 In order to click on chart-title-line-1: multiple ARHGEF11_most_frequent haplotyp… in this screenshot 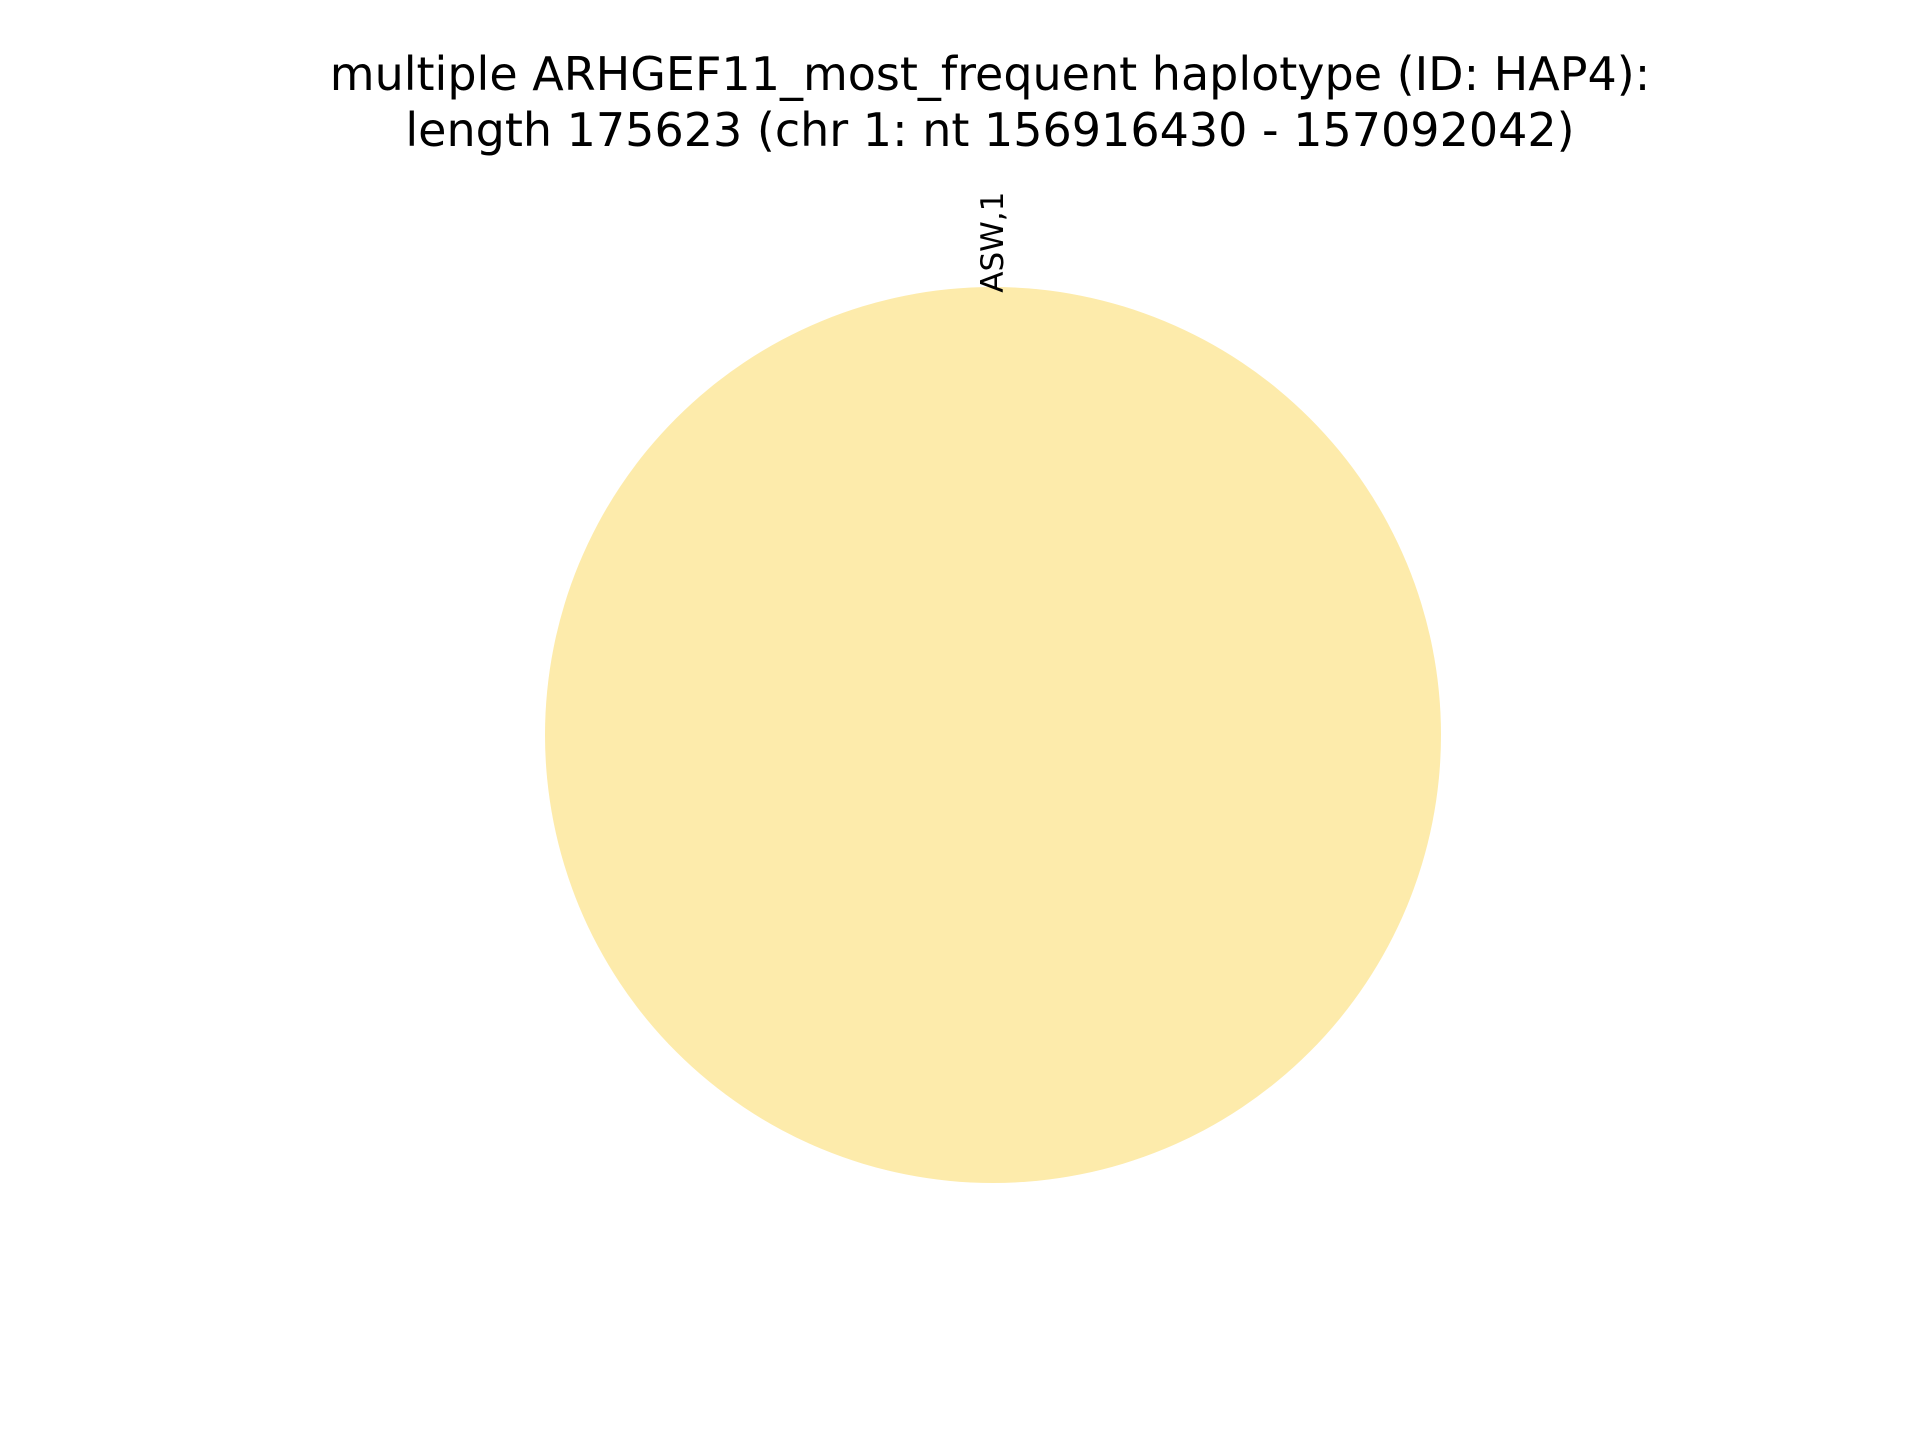, I will do `click(990, 74)`.